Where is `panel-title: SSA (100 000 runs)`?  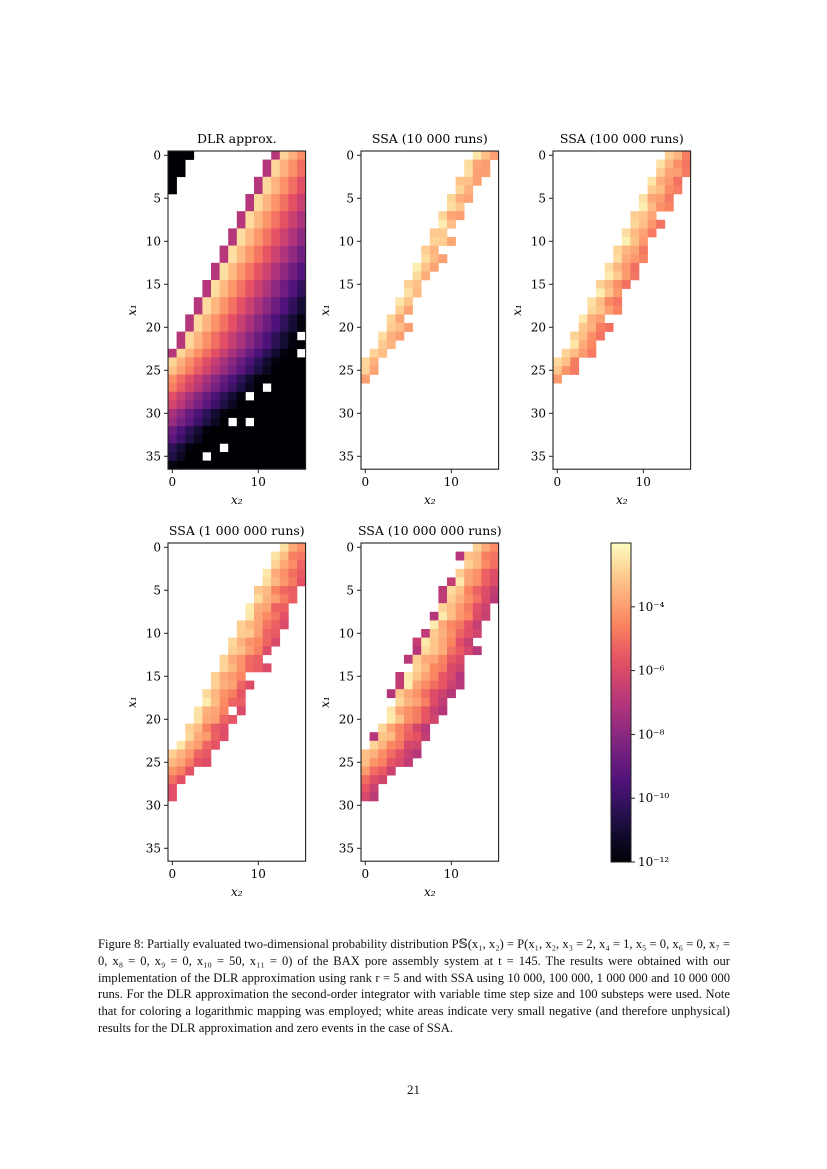
panel-title: SSA (100 000 runs) is located at coordinates (622, 138).